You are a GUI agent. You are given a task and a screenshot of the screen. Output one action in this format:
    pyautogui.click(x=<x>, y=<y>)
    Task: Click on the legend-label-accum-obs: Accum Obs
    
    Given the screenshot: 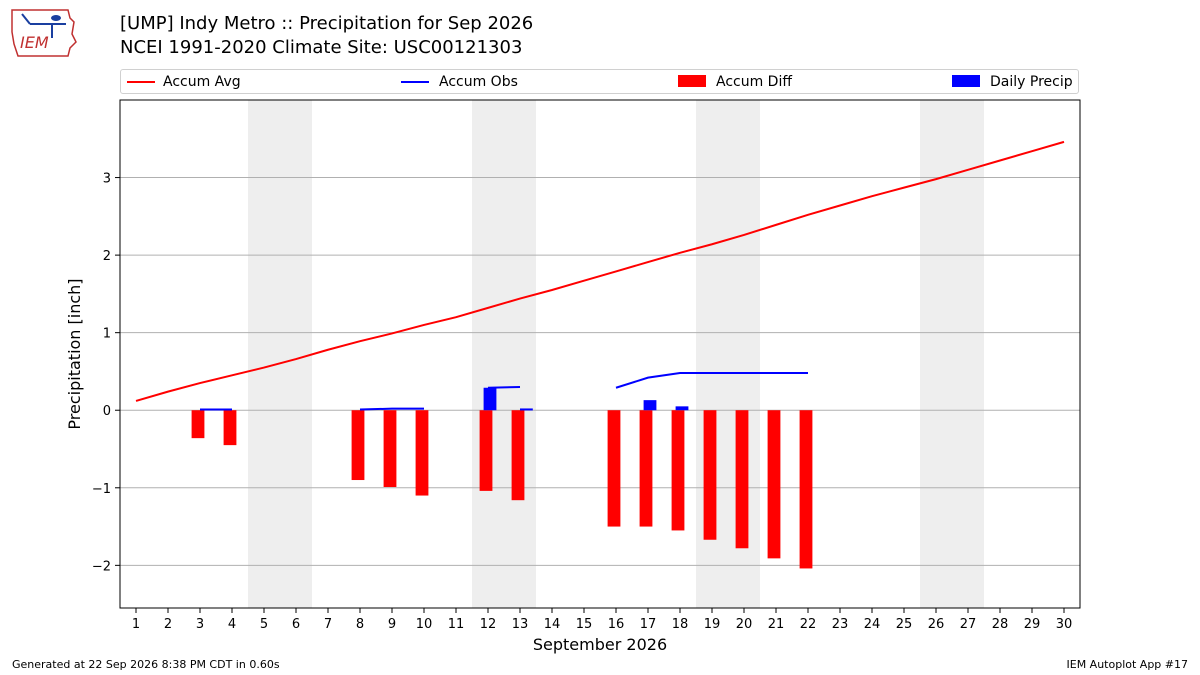 What is the action you would take?
    pyautogui.click(x=478, y=82)
    